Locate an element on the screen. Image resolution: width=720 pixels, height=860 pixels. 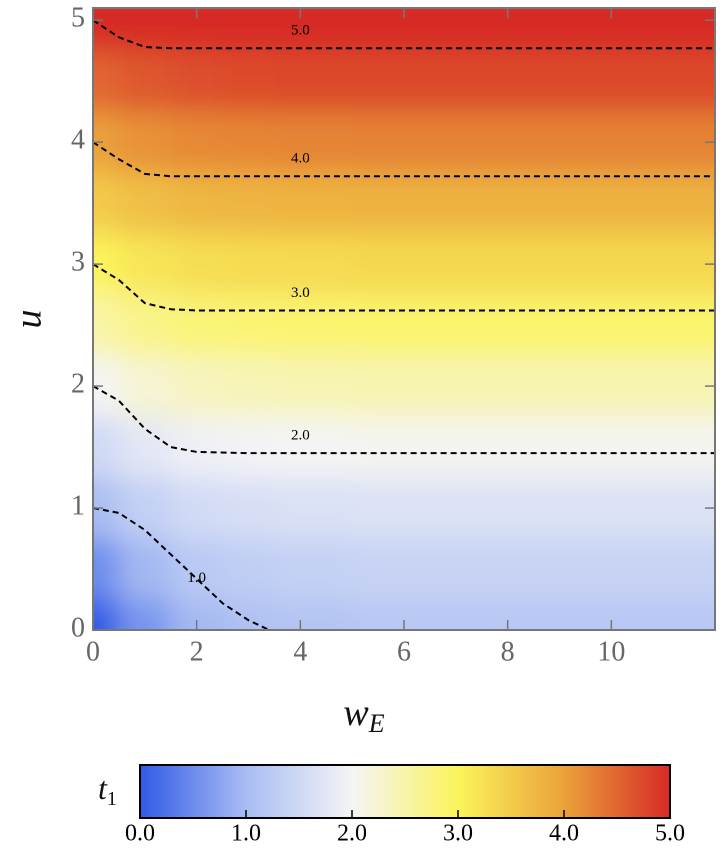
colorbar-tick-label: 0.0 is located at coordinates (140, 834).